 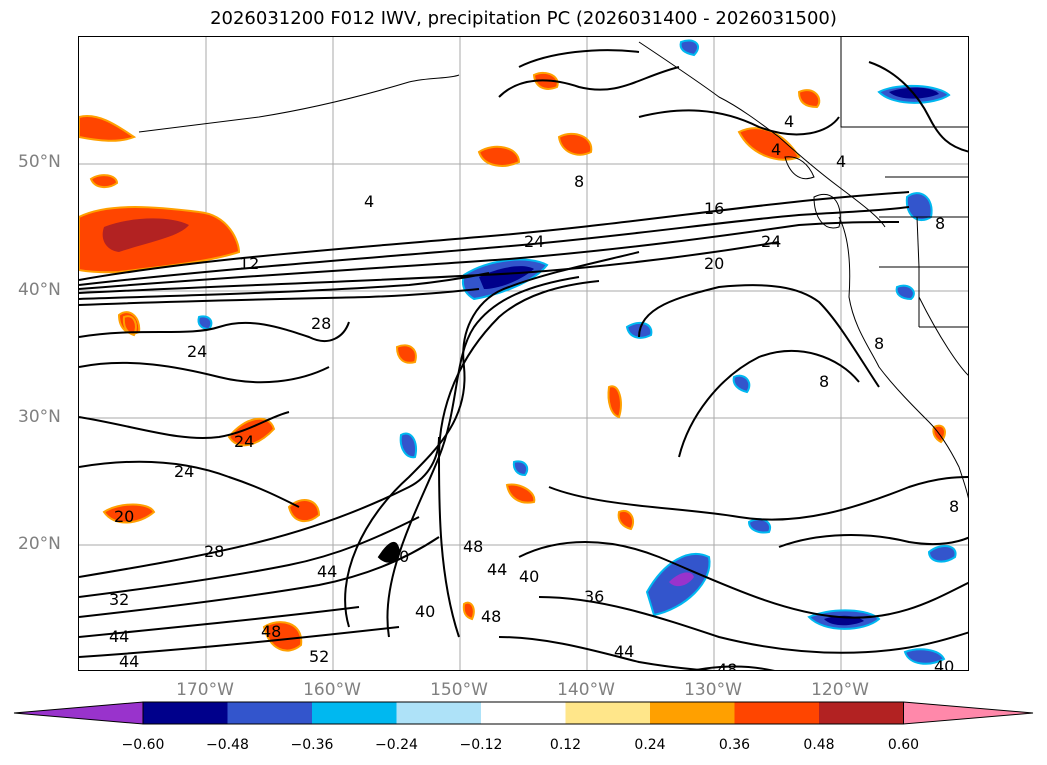 What do you see at coordinates (594, 596) in the screenshot?
I see `contour-label: 36` at bounding box center [594, 596].